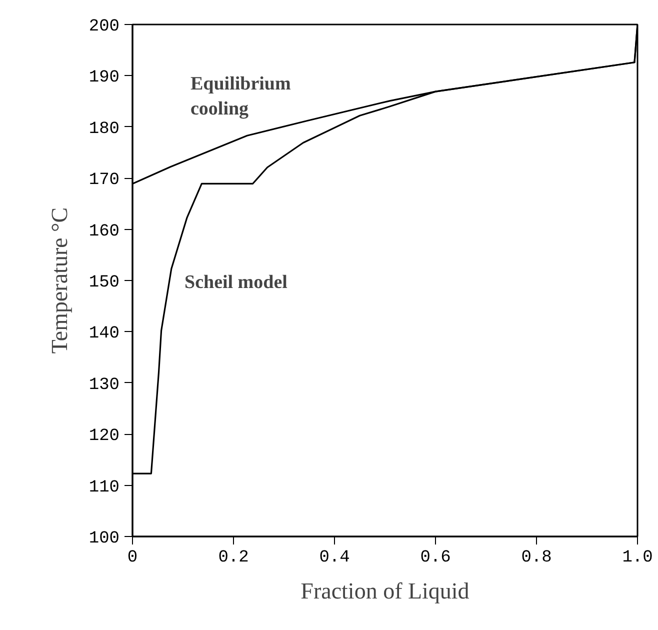 This screenshot has height=630, width=658. What do you see at coordinates (435, 558) in the screenshot?
I see `x-tick-label: 0.6` at bounding box center [435, 558].